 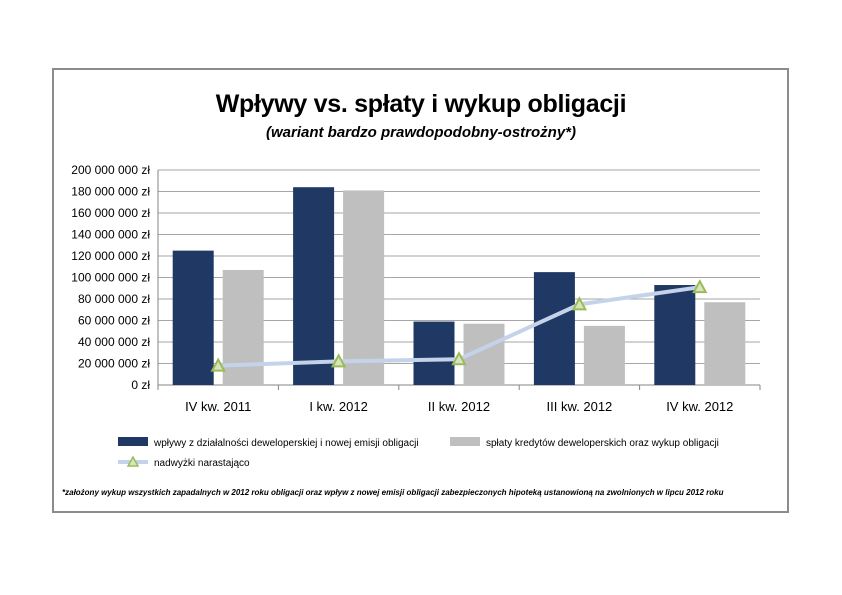 What do you see at coordinates (110, 170) in the screenshot?
I see `y-tick-label: 200 000 000 zł` at bounding box center [110, 170].